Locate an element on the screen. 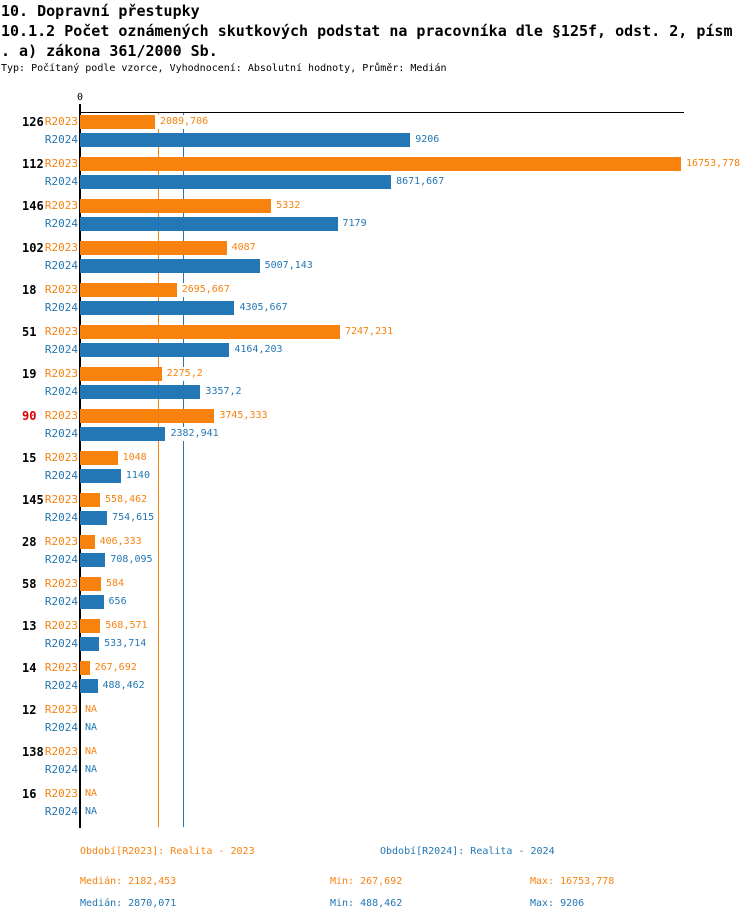  value-label-r2024: 1140 is located at coordinates (137, 476).